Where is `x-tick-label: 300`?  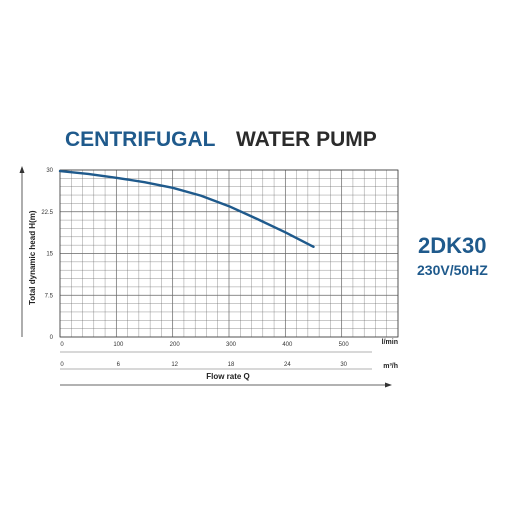 x-tick-label: 300 is located at coordinates (231, 345).